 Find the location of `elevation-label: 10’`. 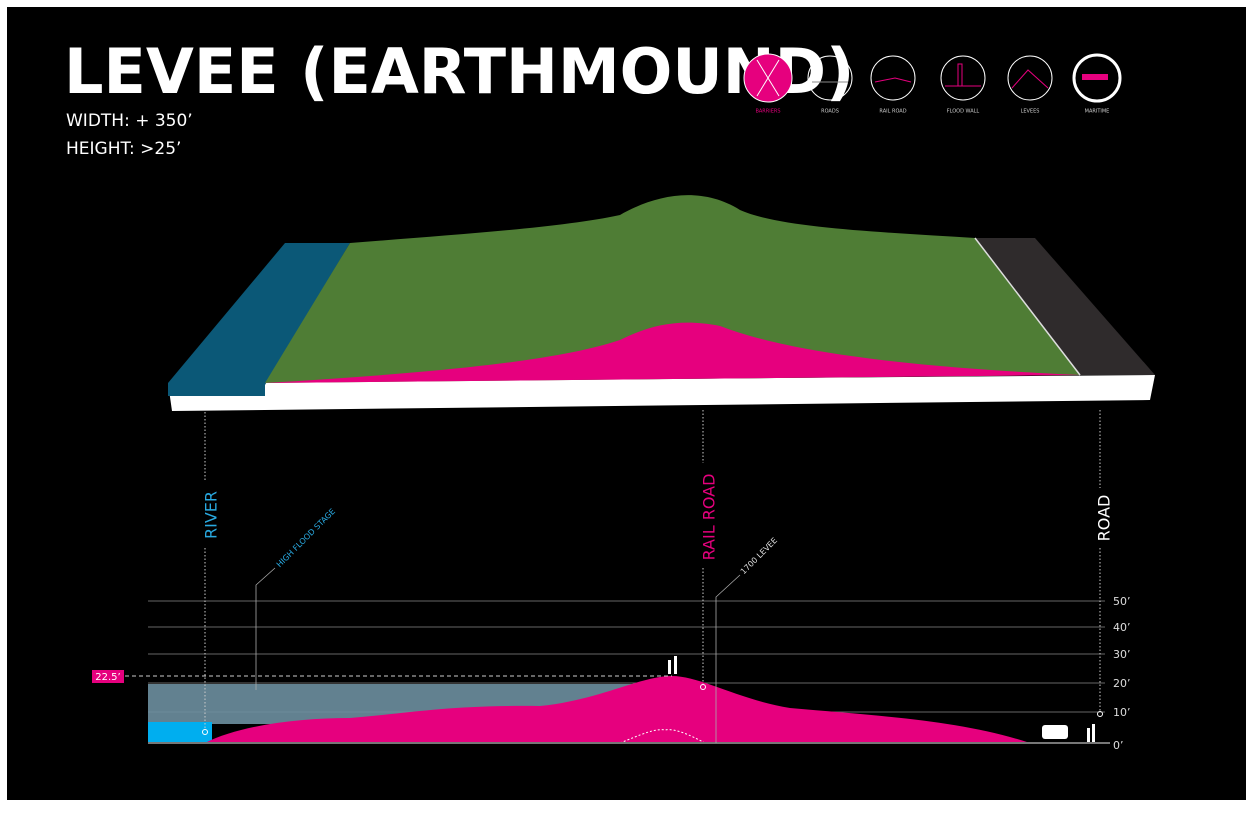

elevation-label: 10’ is located at coordinates (1122, 712).